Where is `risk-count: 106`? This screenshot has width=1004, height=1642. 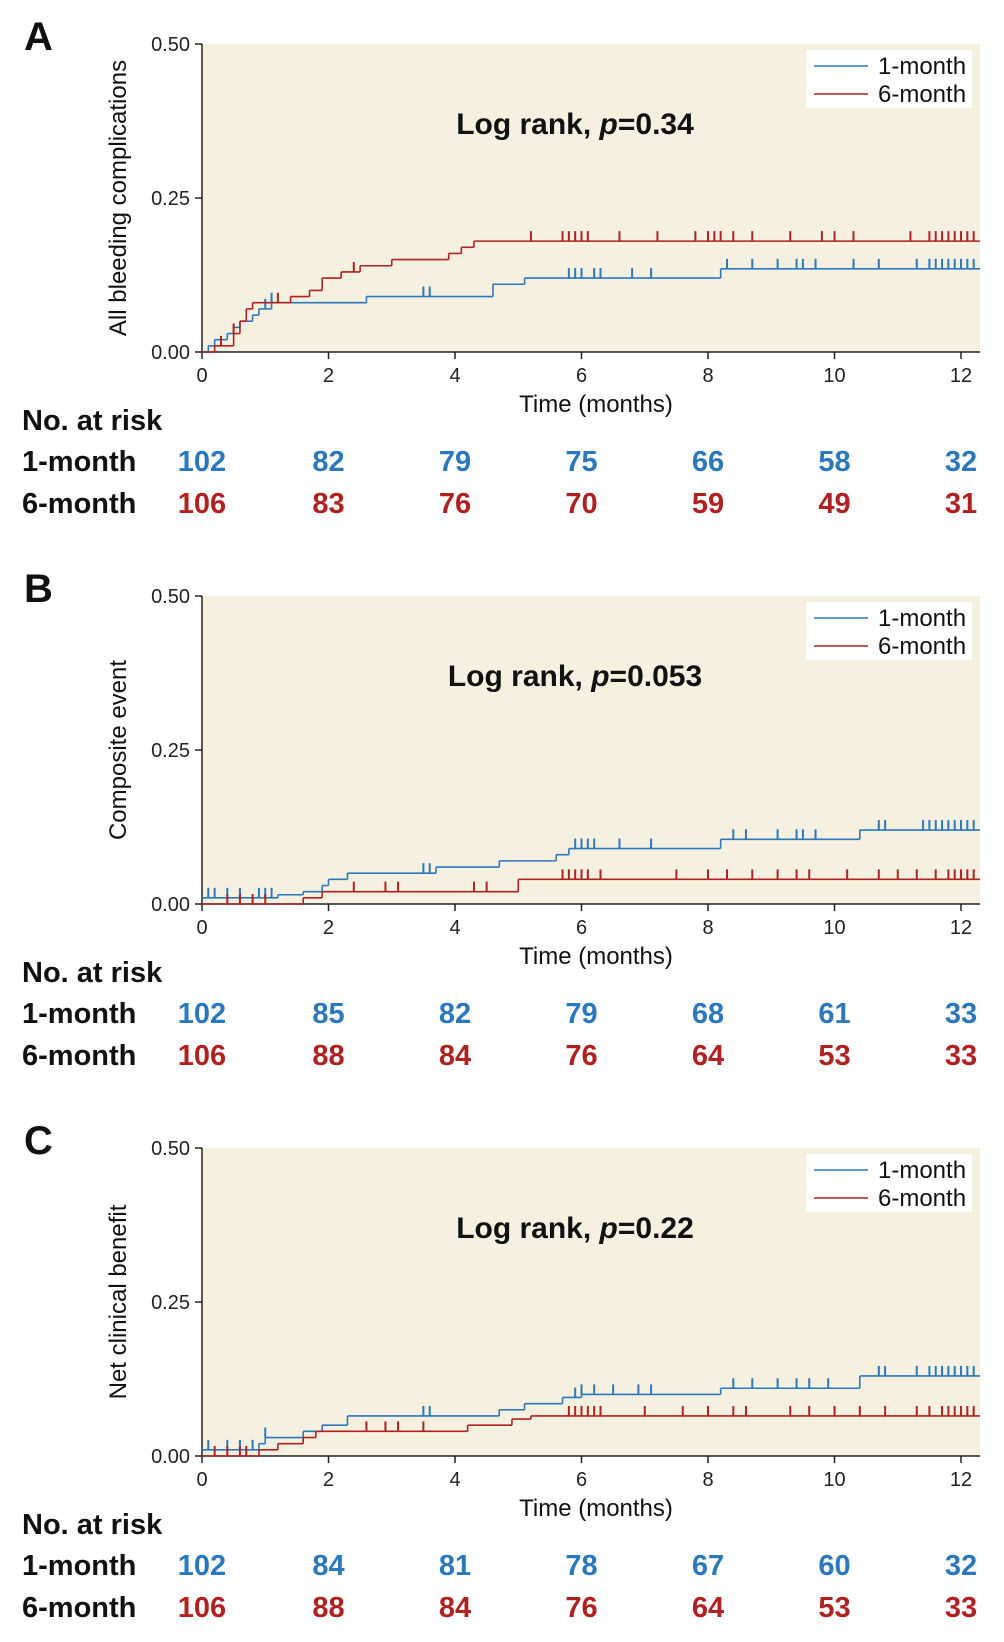
risk-count: 106 is located at coordinates (202, 1608).